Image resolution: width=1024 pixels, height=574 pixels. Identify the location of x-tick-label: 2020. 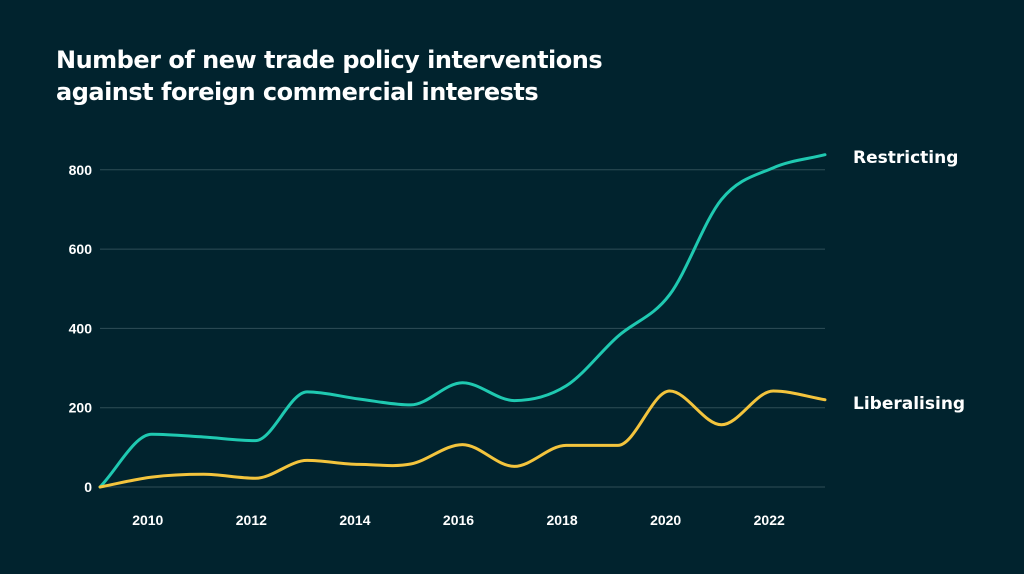
(665, 520).